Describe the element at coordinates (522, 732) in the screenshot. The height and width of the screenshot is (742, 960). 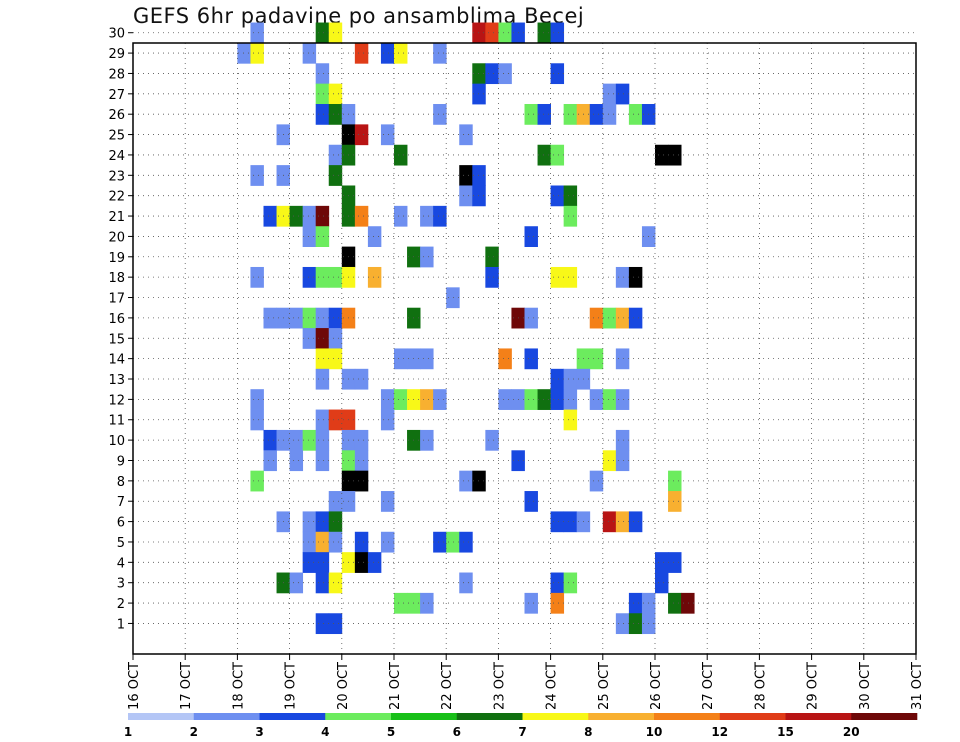
I see `colorbar-label: 7` at that location.